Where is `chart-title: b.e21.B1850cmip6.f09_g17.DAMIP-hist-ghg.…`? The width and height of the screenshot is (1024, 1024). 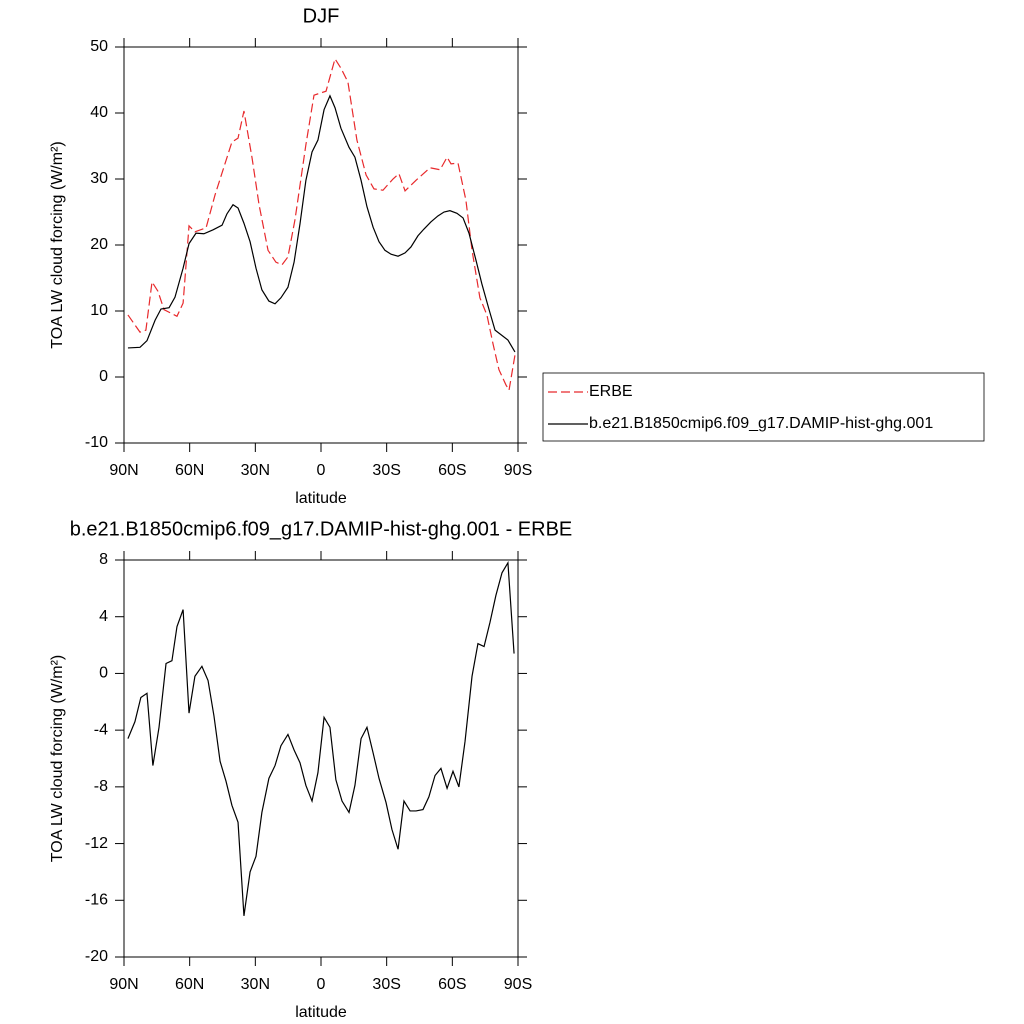
chart-title: b.e21.B1850cmip6.f09_g17.DAMIP-hist-ghg.… is located at coordinates (321, 529).